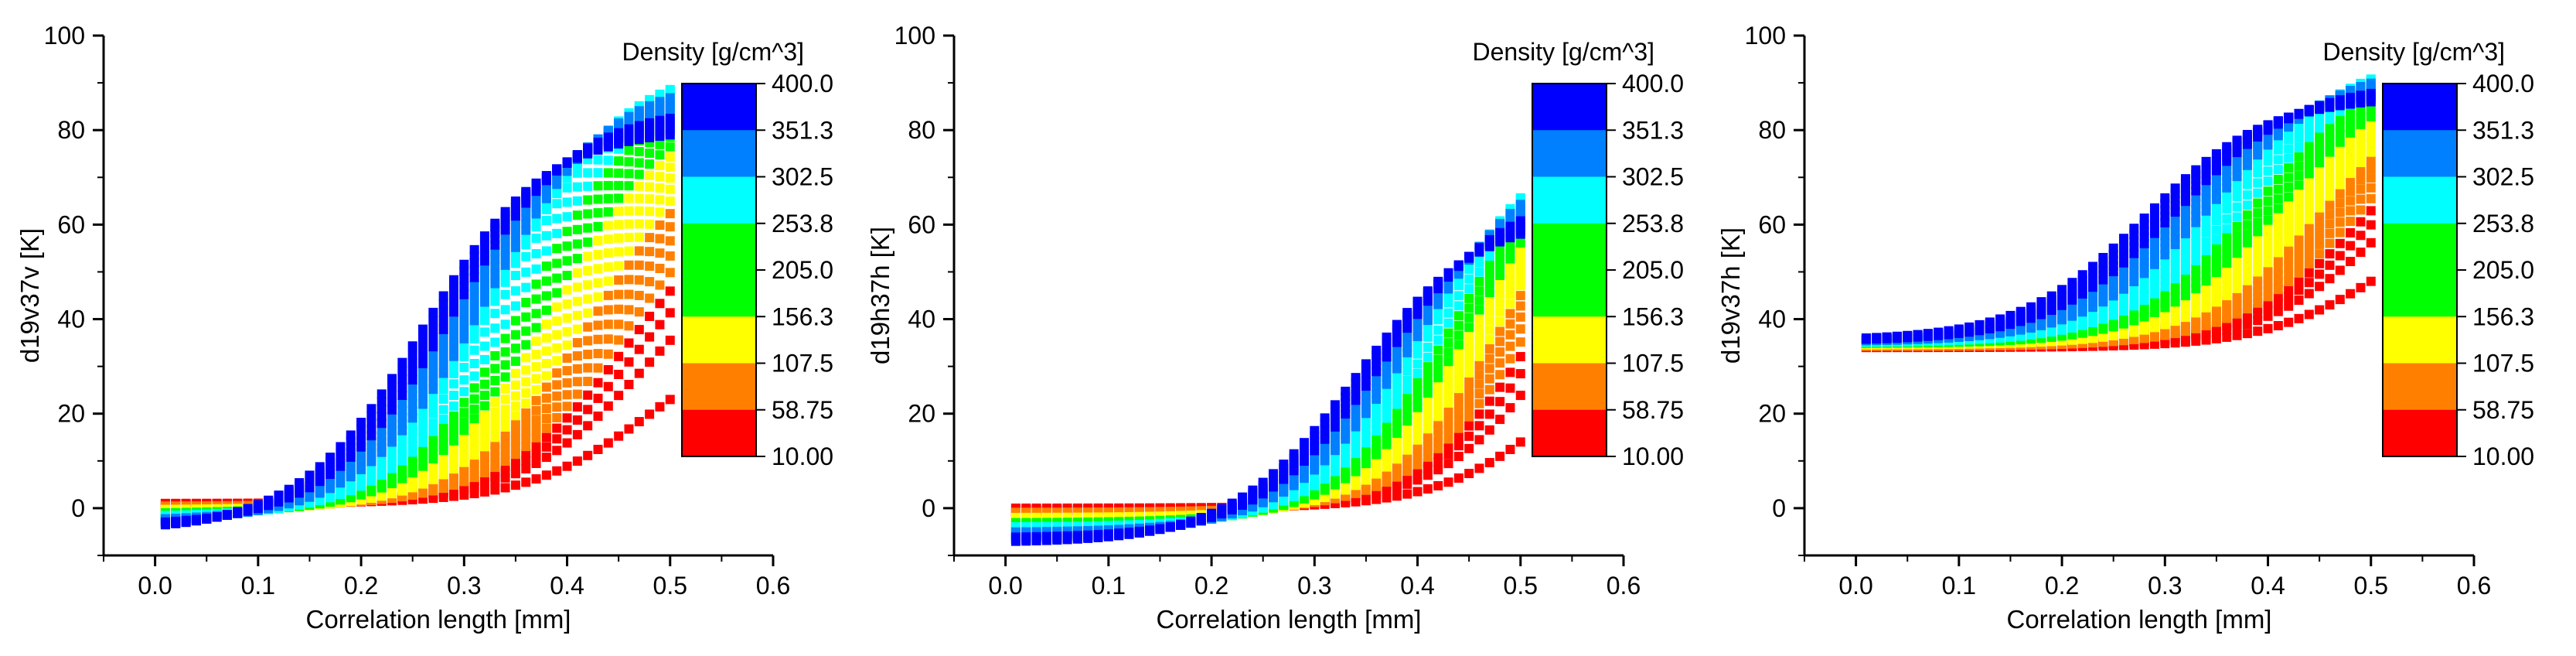  What do you see at coordinates (418, 422) in the screenshot?
I see `data-series` at bounding box center [418, 422].